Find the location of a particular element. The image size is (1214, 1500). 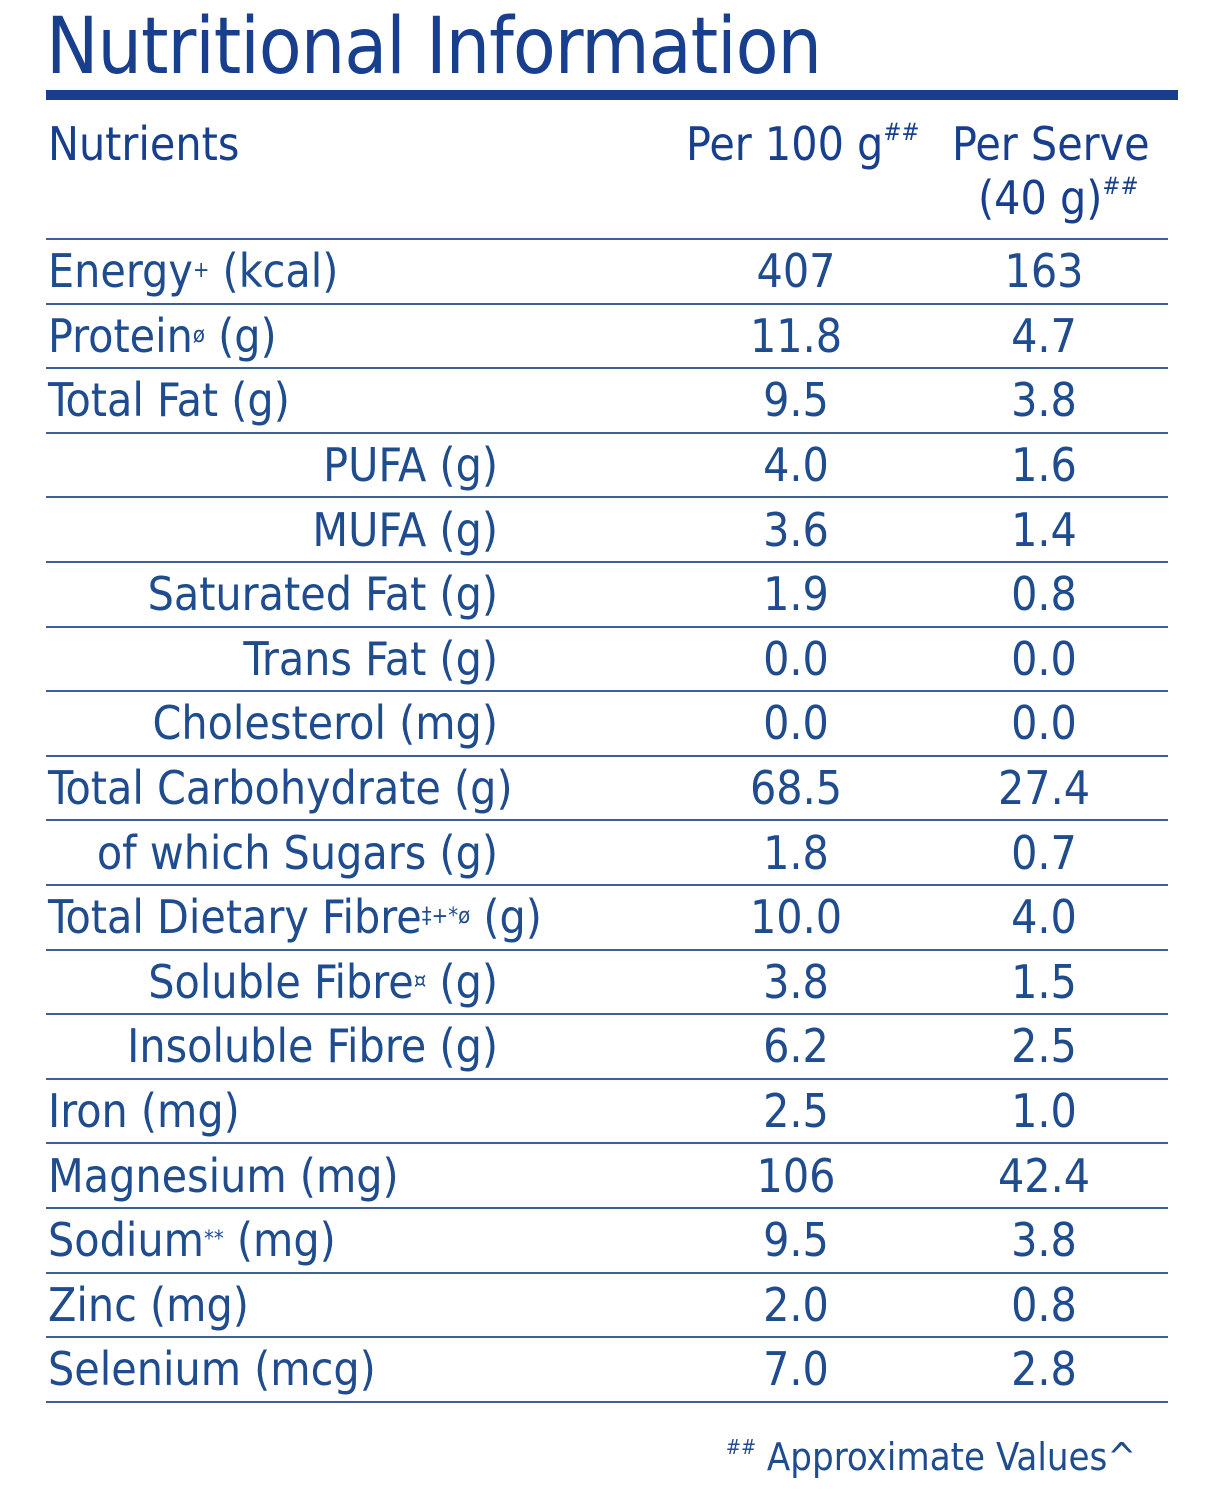

nutrient-name: Total Fat (g) is located at coordinates (169, 400).